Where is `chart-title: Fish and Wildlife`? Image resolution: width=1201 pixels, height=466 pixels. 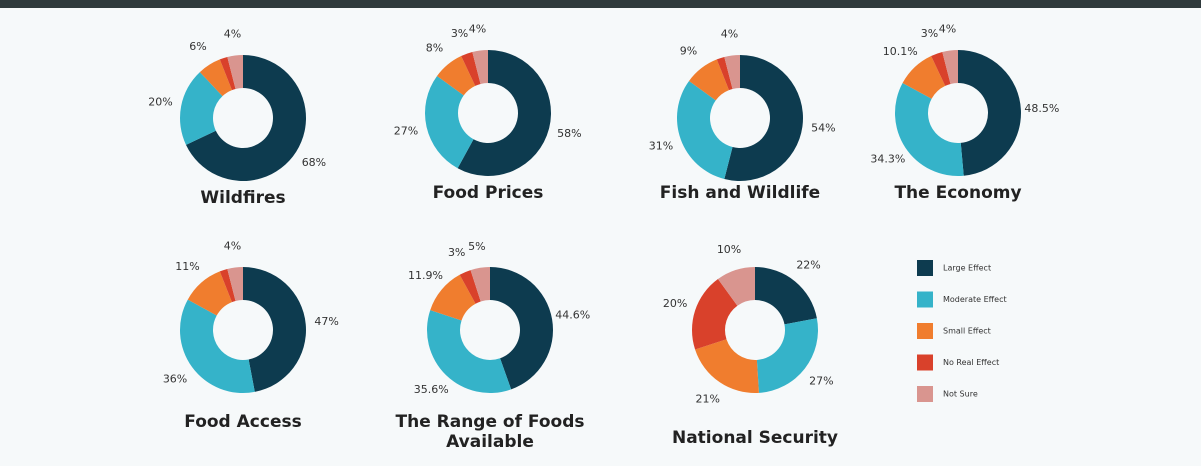
chart-title: Fish and Wildlife is located at coordinates (740, 193).